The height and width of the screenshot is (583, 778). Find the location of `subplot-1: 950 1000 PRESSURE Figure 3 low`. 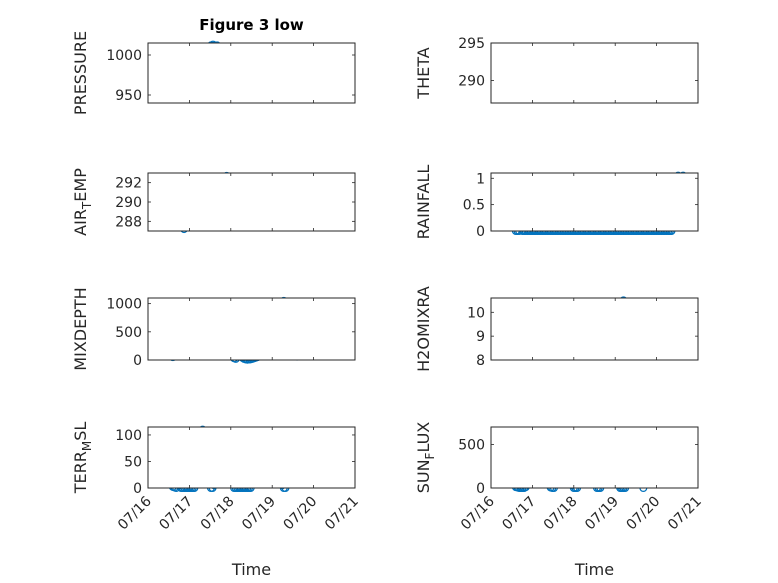

subplot-1: 950 1000 PRESSURE Figure 3 low is located at coordinates (213, 65).